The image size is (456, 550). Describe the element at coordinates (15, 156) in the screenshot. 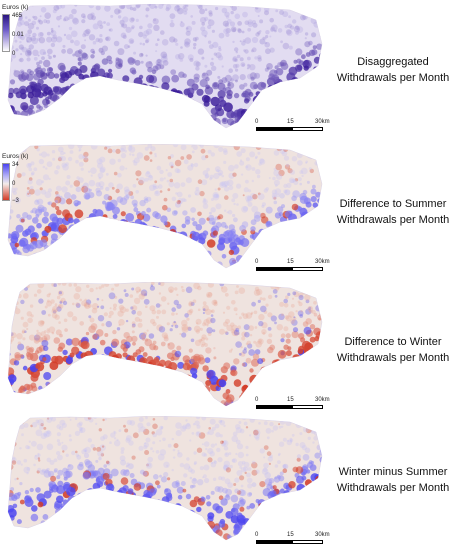

I see `legend-title: Euros (k)` at that location.